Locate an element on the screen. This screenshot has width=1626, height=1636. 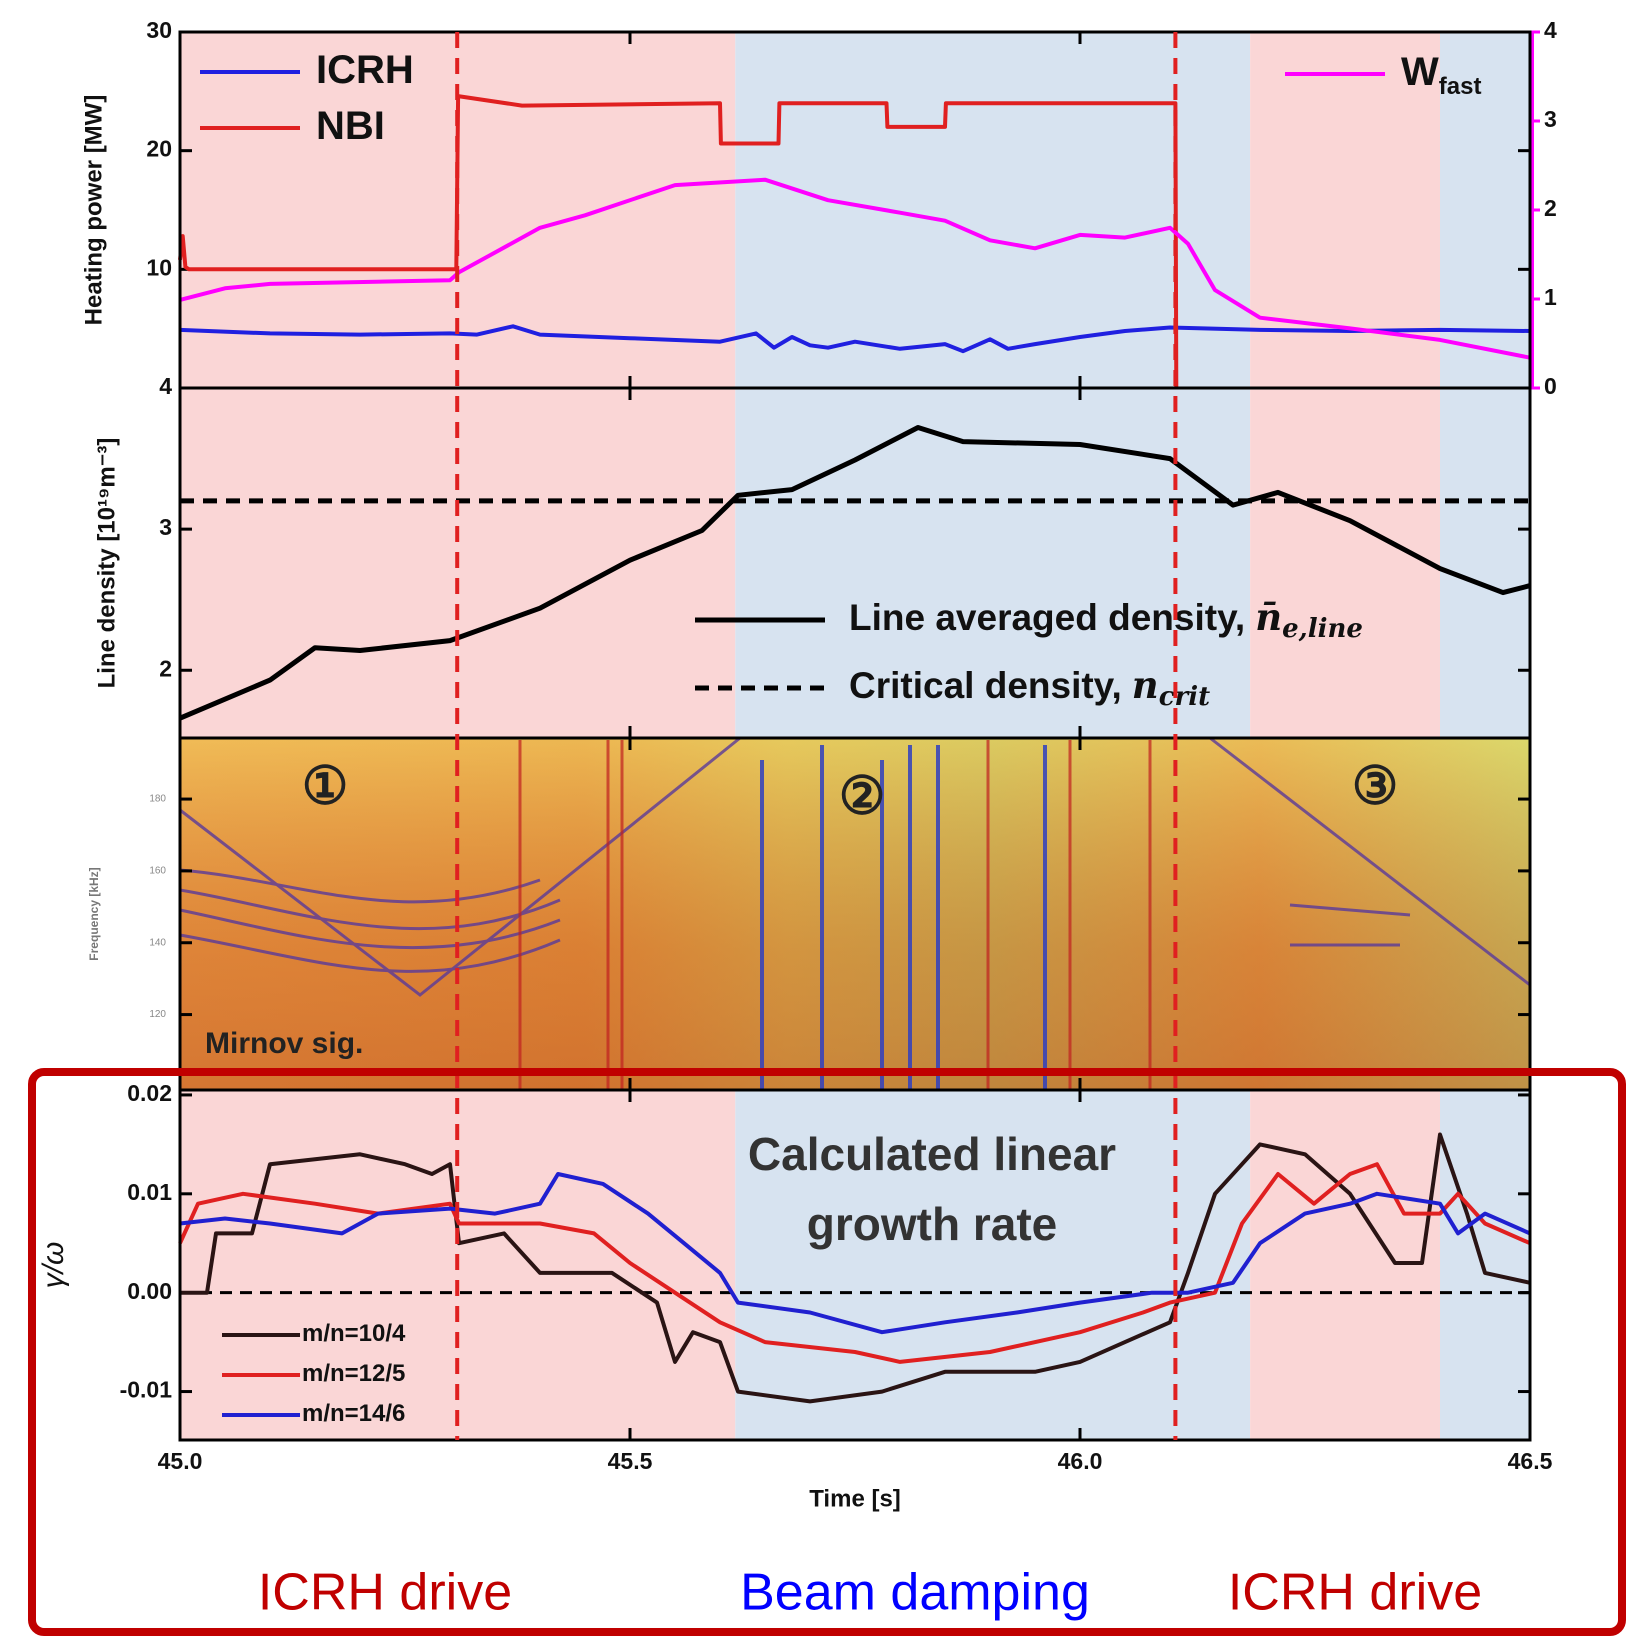
legend-name: m/n=12/5 is located at coordinates (353, 1373).